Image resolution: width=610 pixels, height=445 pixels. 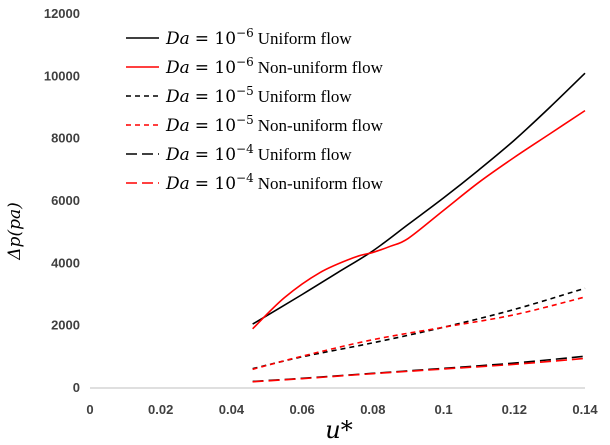 What do you see at coordinates (274, 124) in the screenshot?
I see `legend-entry-4: Da = 10−5 Non-uniform flow` at bounding box center [274, 124].